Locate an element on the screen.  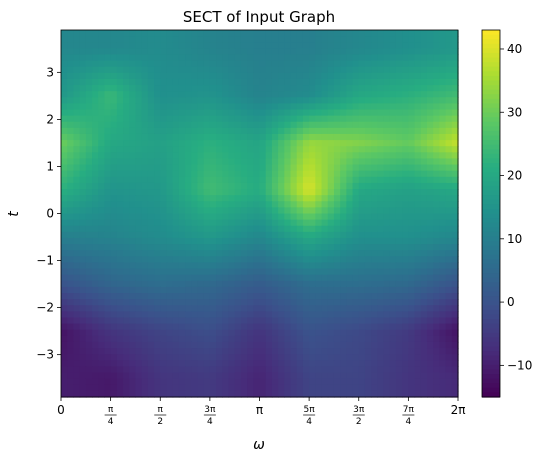
y-tick-label: −1 is located at coordinates (45, 261).